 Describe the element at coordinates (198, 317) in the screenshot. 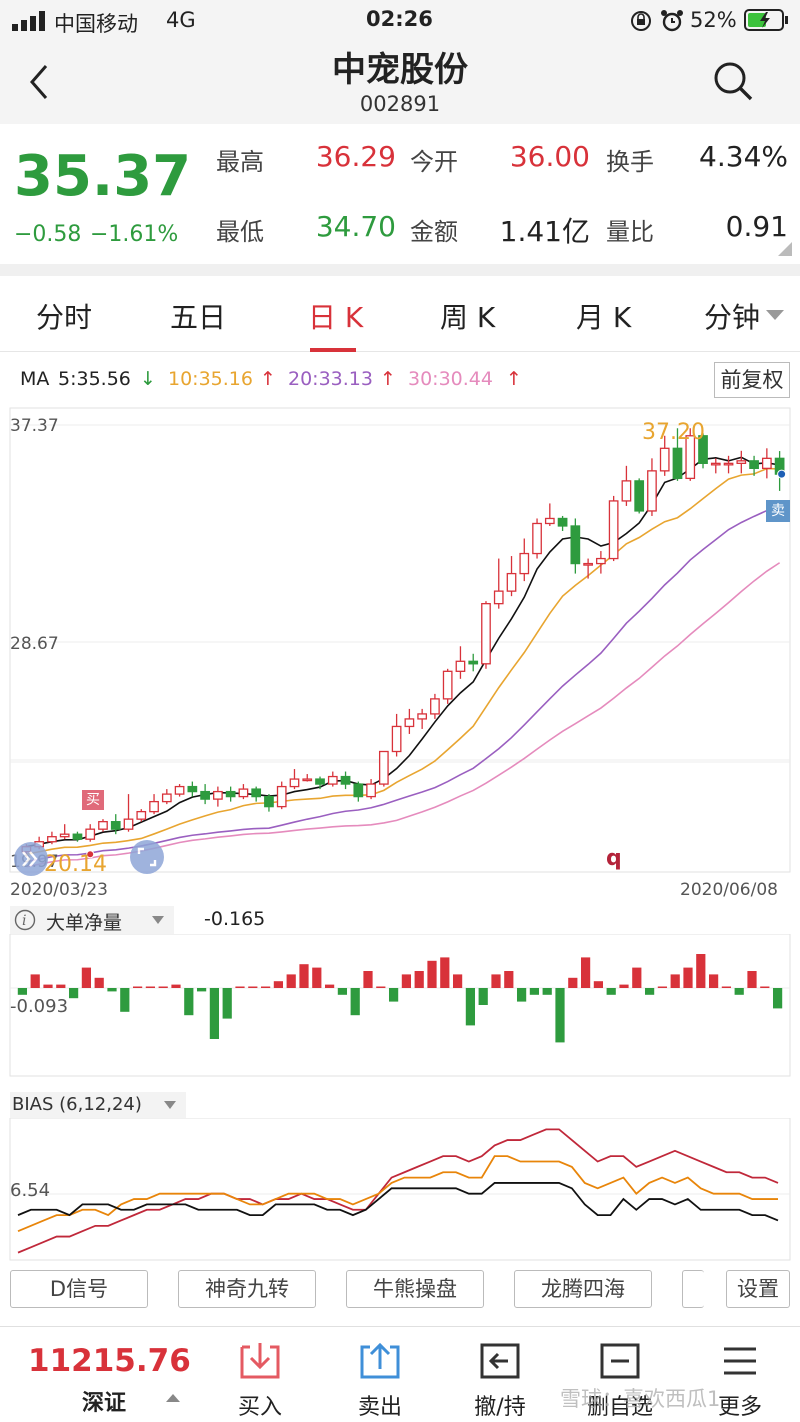

I see `tab-five-day: 五日` at that location.